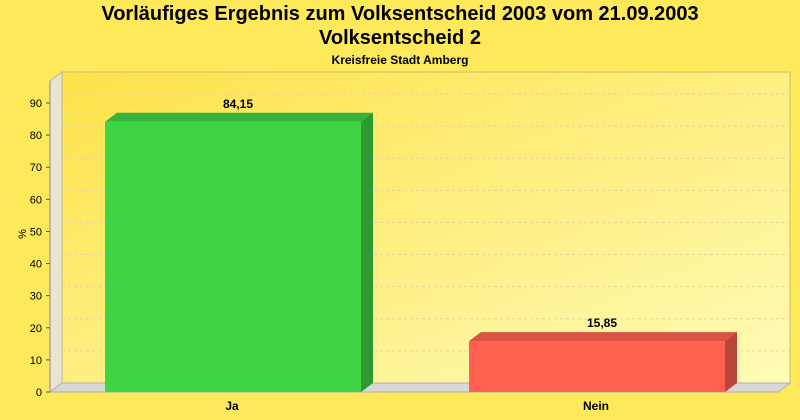 This screenshot has width=800, height=420. What do you see at coordinates (36, 329) in the screenshot?
I see `y-tick-label: 20` at bounding box center [36, 329].